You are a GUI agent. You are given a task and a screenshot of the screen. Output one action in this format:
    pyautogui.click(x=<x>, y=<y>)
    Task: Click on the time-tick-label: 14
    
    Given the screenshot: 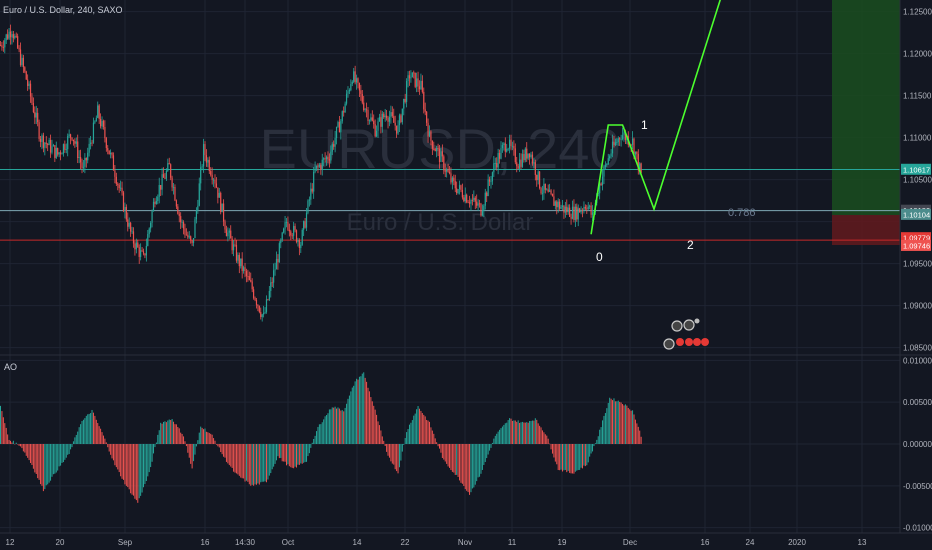 What is the action you would take?
    pyautogui.click(x=357, y=542)
    